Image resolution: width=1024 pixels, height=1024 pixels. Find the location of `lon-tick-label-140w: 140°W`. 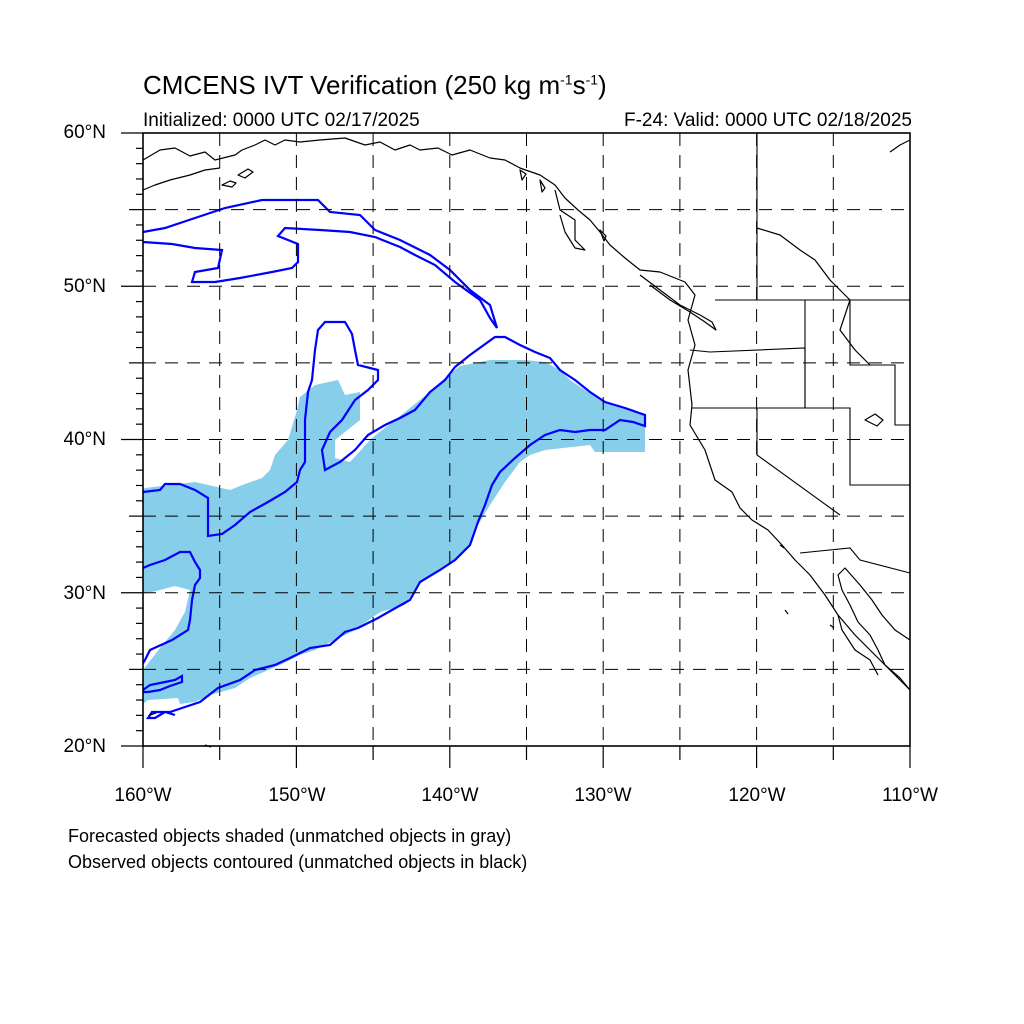

lon-tick-label-140w: 140°W is located at coordinates (450, 795).